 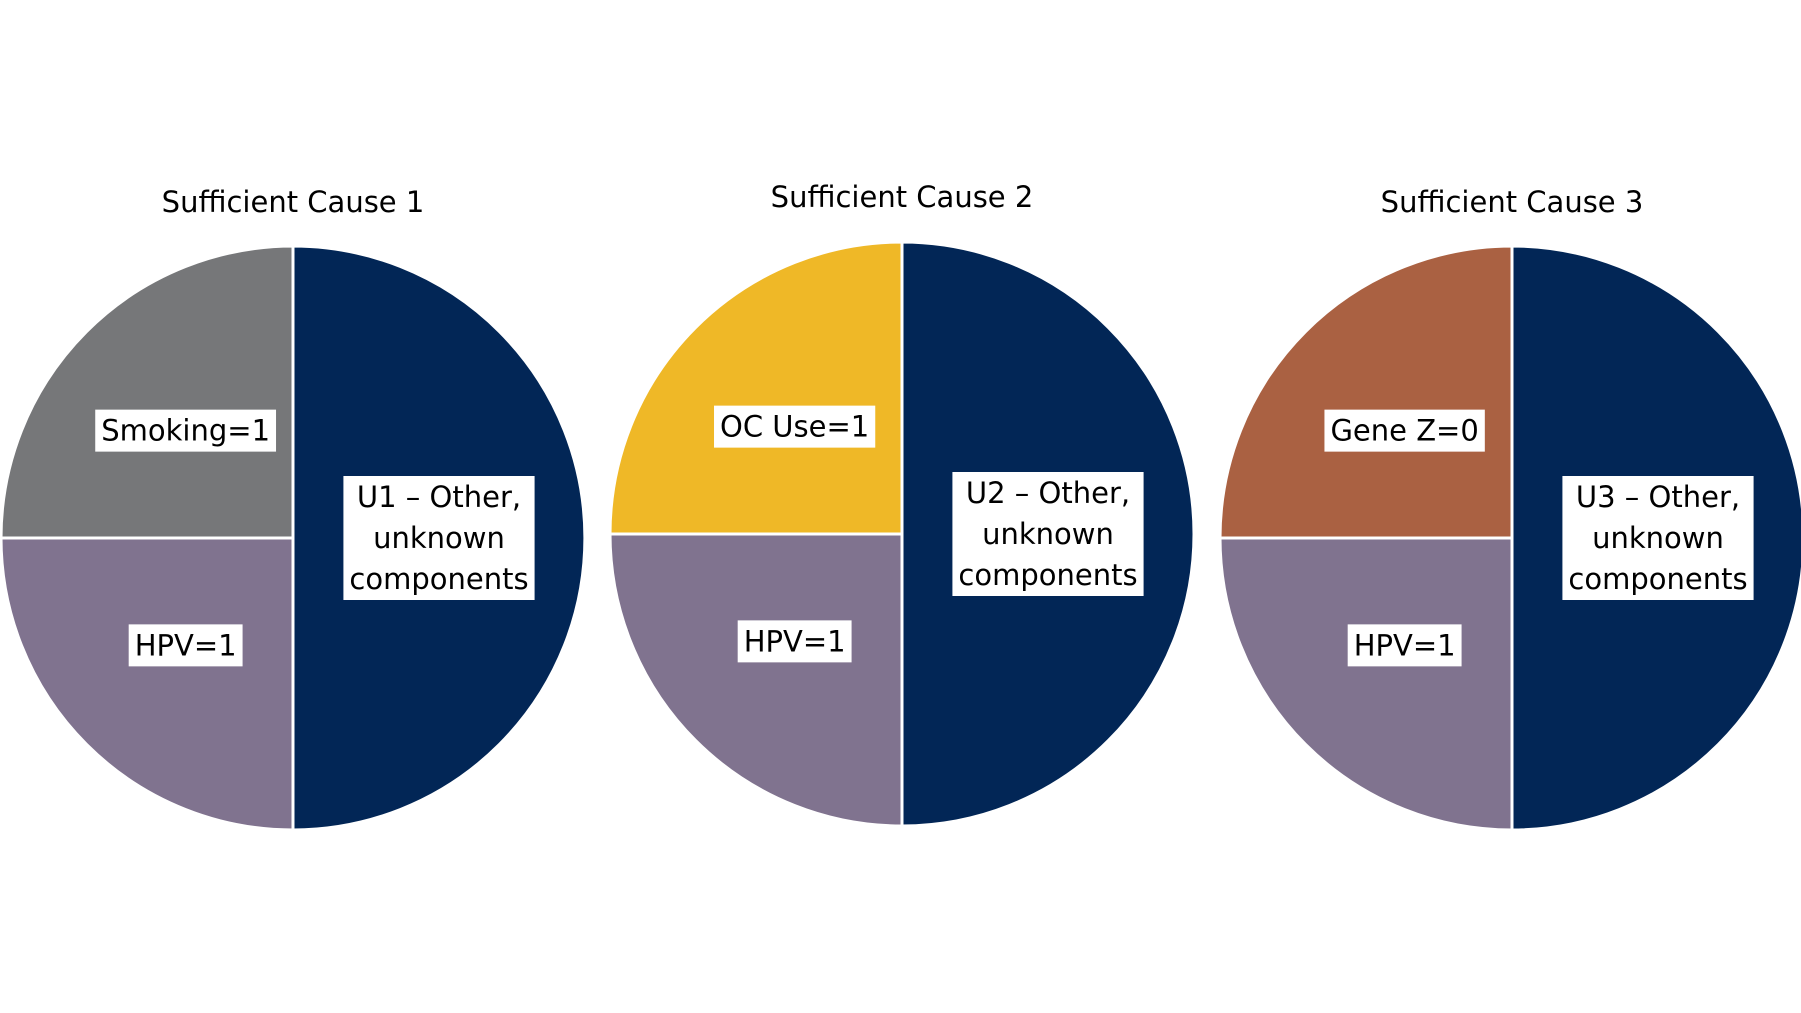 What do you see at coordinates (1048, 493) in the screenshot?
I see `slice-label-text: U2 – Other,` at bounding box center [1048, 493].